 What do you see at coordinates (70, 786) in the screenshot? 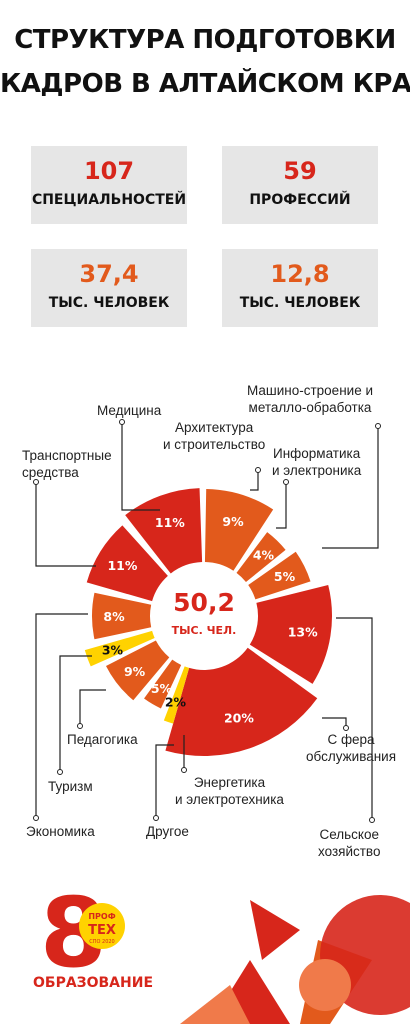
I see `label-tourism: Туризм` at bounding box center [70, 786].